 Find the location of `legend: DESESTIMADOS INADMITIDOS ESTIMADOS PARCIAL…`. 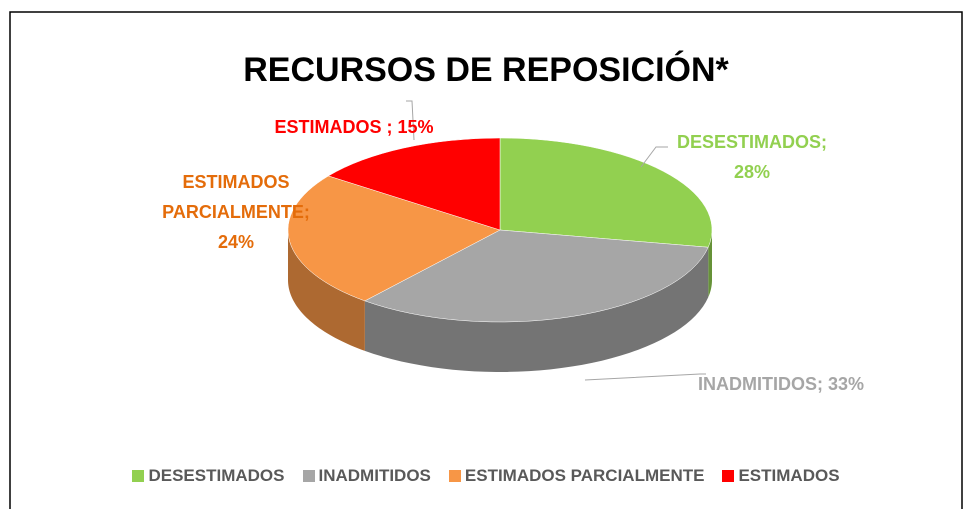

legend: DESESTIMADOS INADMITIDOS ESTIMADOS PARCIAL… is located at coordinates (486, 476).